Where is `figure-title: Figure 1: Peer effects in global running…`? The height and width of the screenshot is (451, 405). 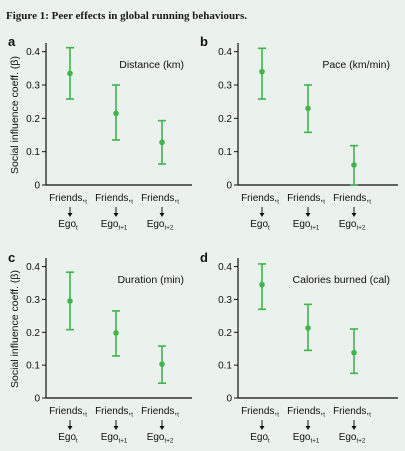
figure-title: Figure 1: Peer effects in global running… is located at coordinates (126, 16).